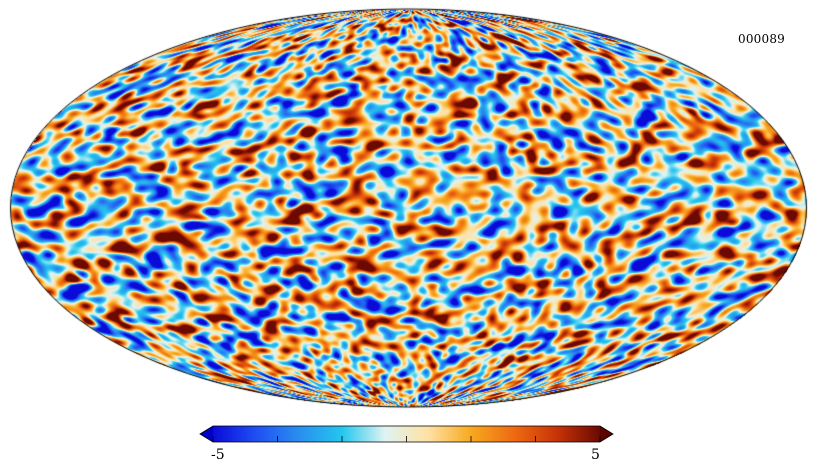  Describe the element at coordinates (606, 434) in the screenshot. I see `colorbar-over-arrow` at that location.